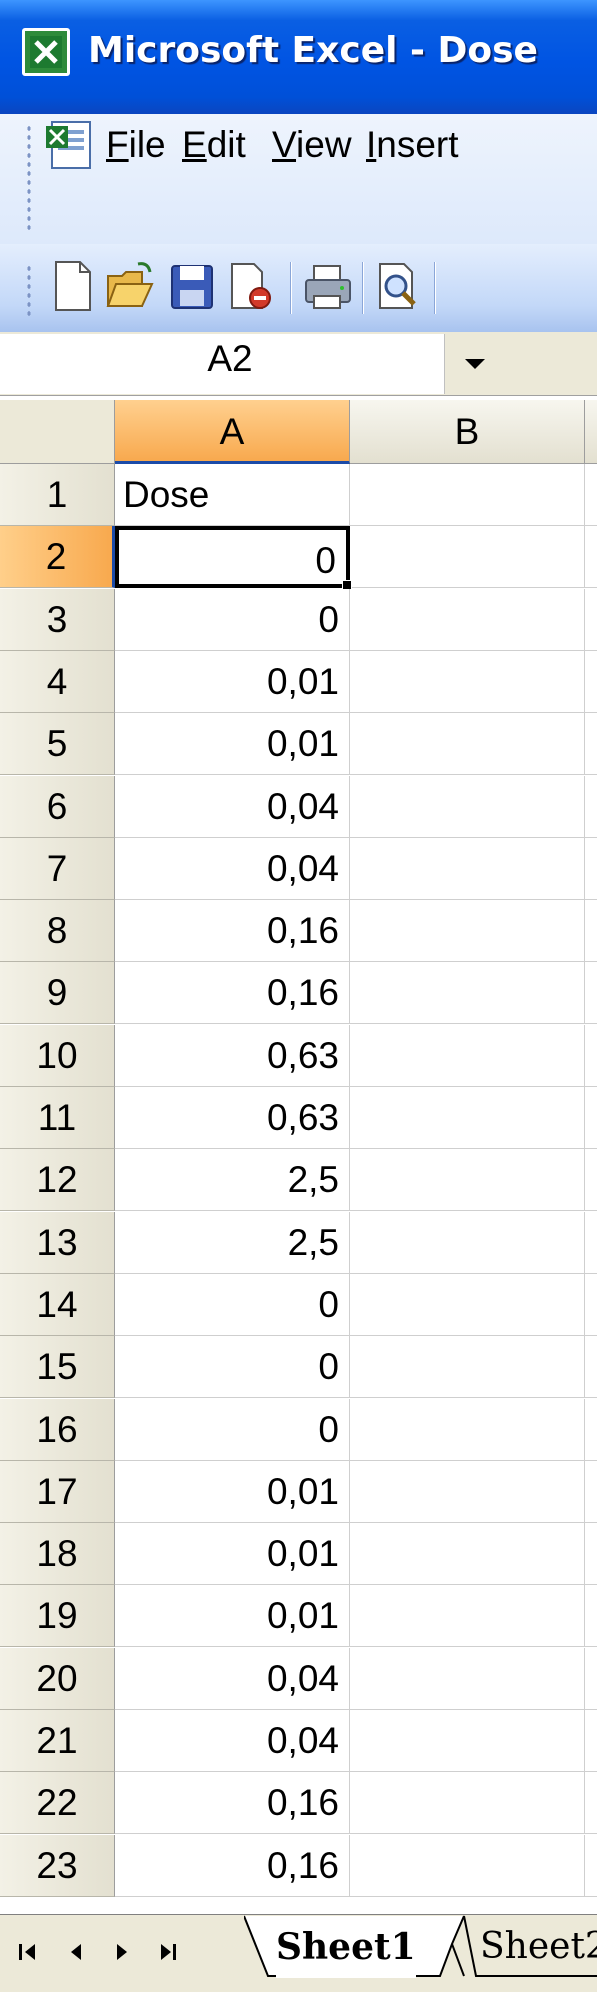 The image size is (597, 1992). I want to click on cell-c14, so click(591, 1305).